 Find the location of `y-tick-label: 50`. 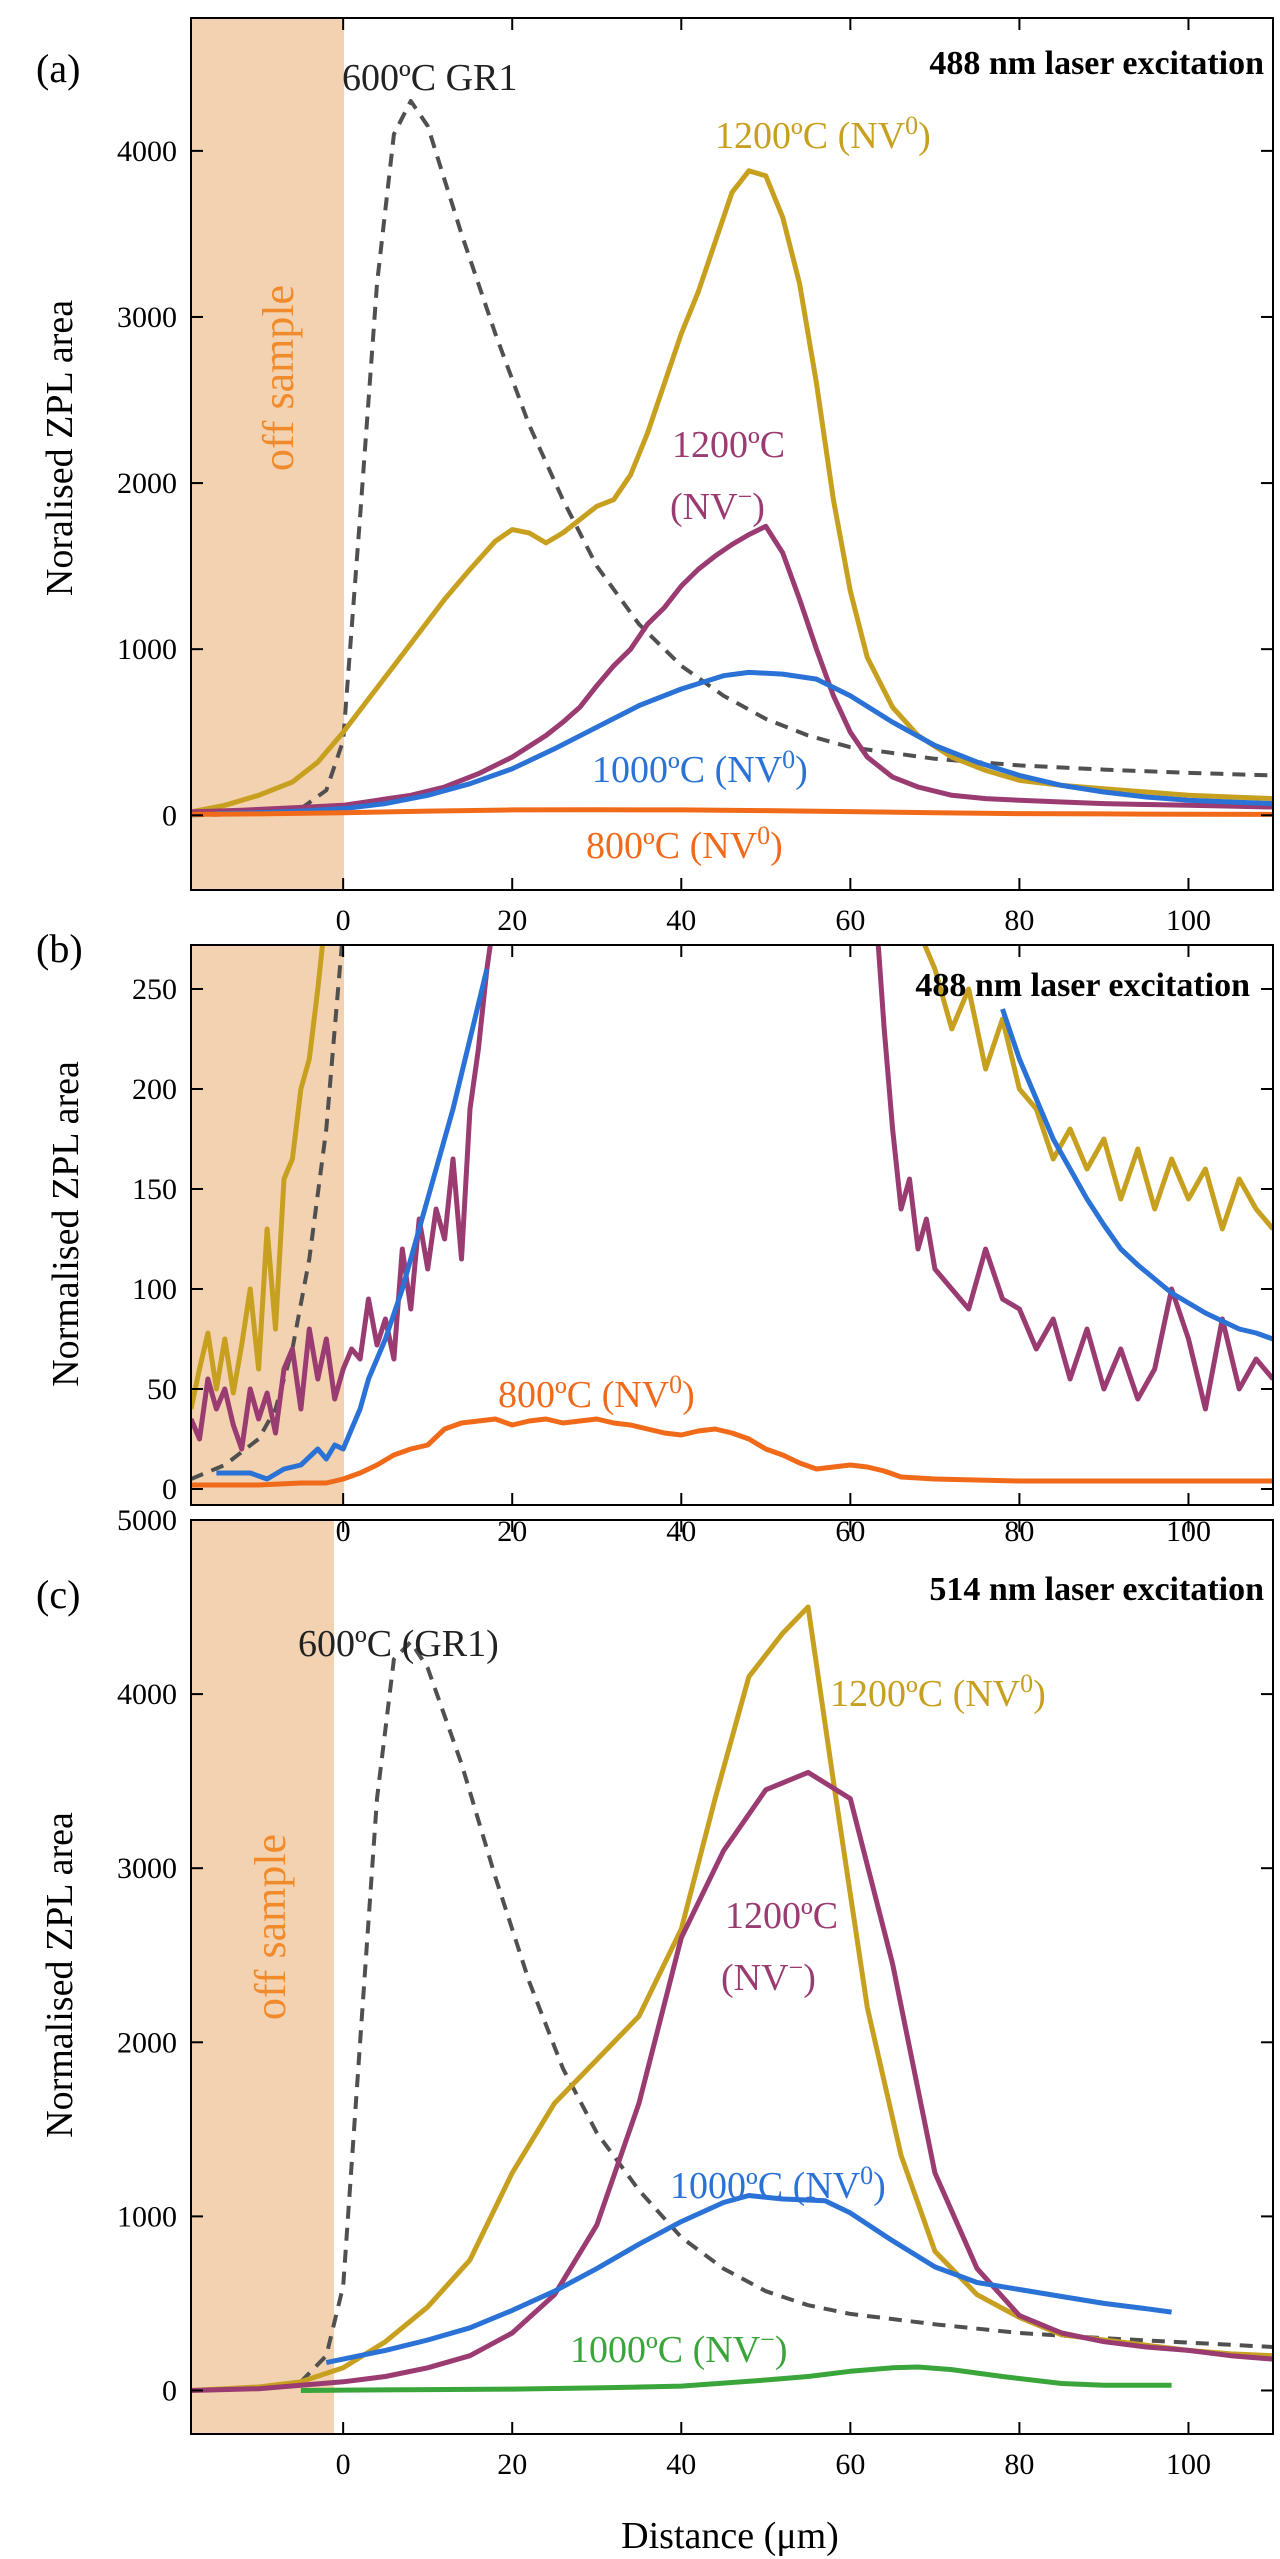

y-tick-label: 50 is located at coordinates (162, 1389).